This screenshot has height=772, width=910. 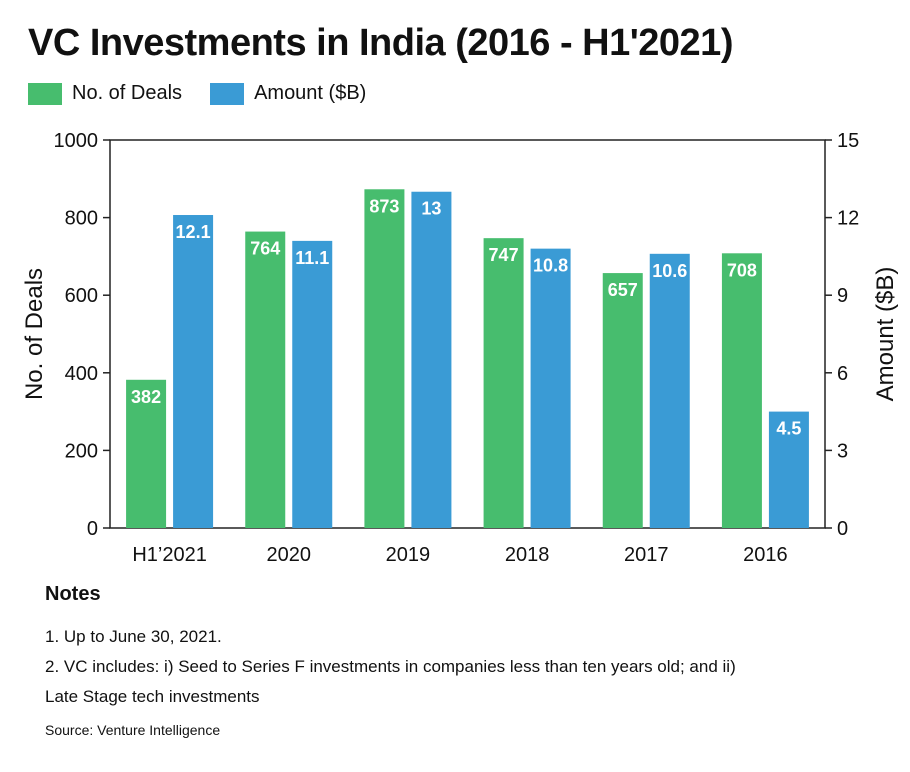 I want to click on note-line-3: Late Stage tech investments, so click(x=152, y=696).